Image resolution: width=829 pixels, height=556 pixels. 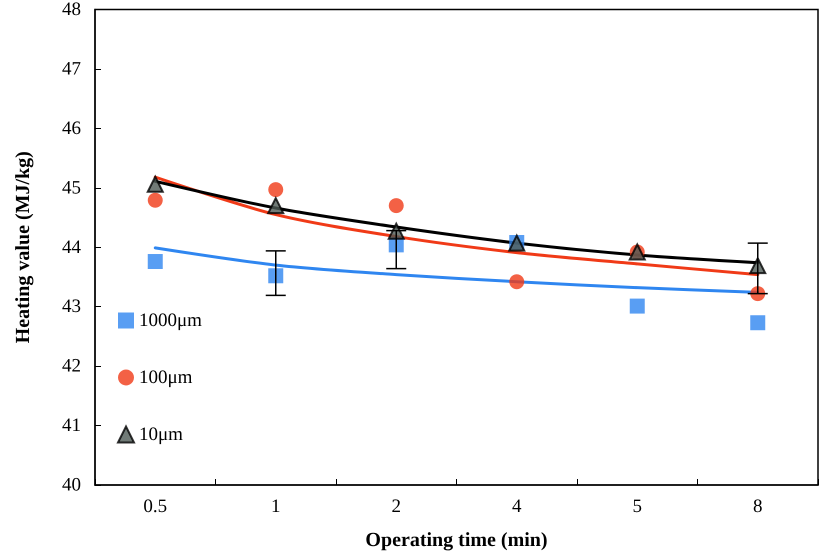 I want to click on x-tick-label: 8, so click(x=757, y=506).